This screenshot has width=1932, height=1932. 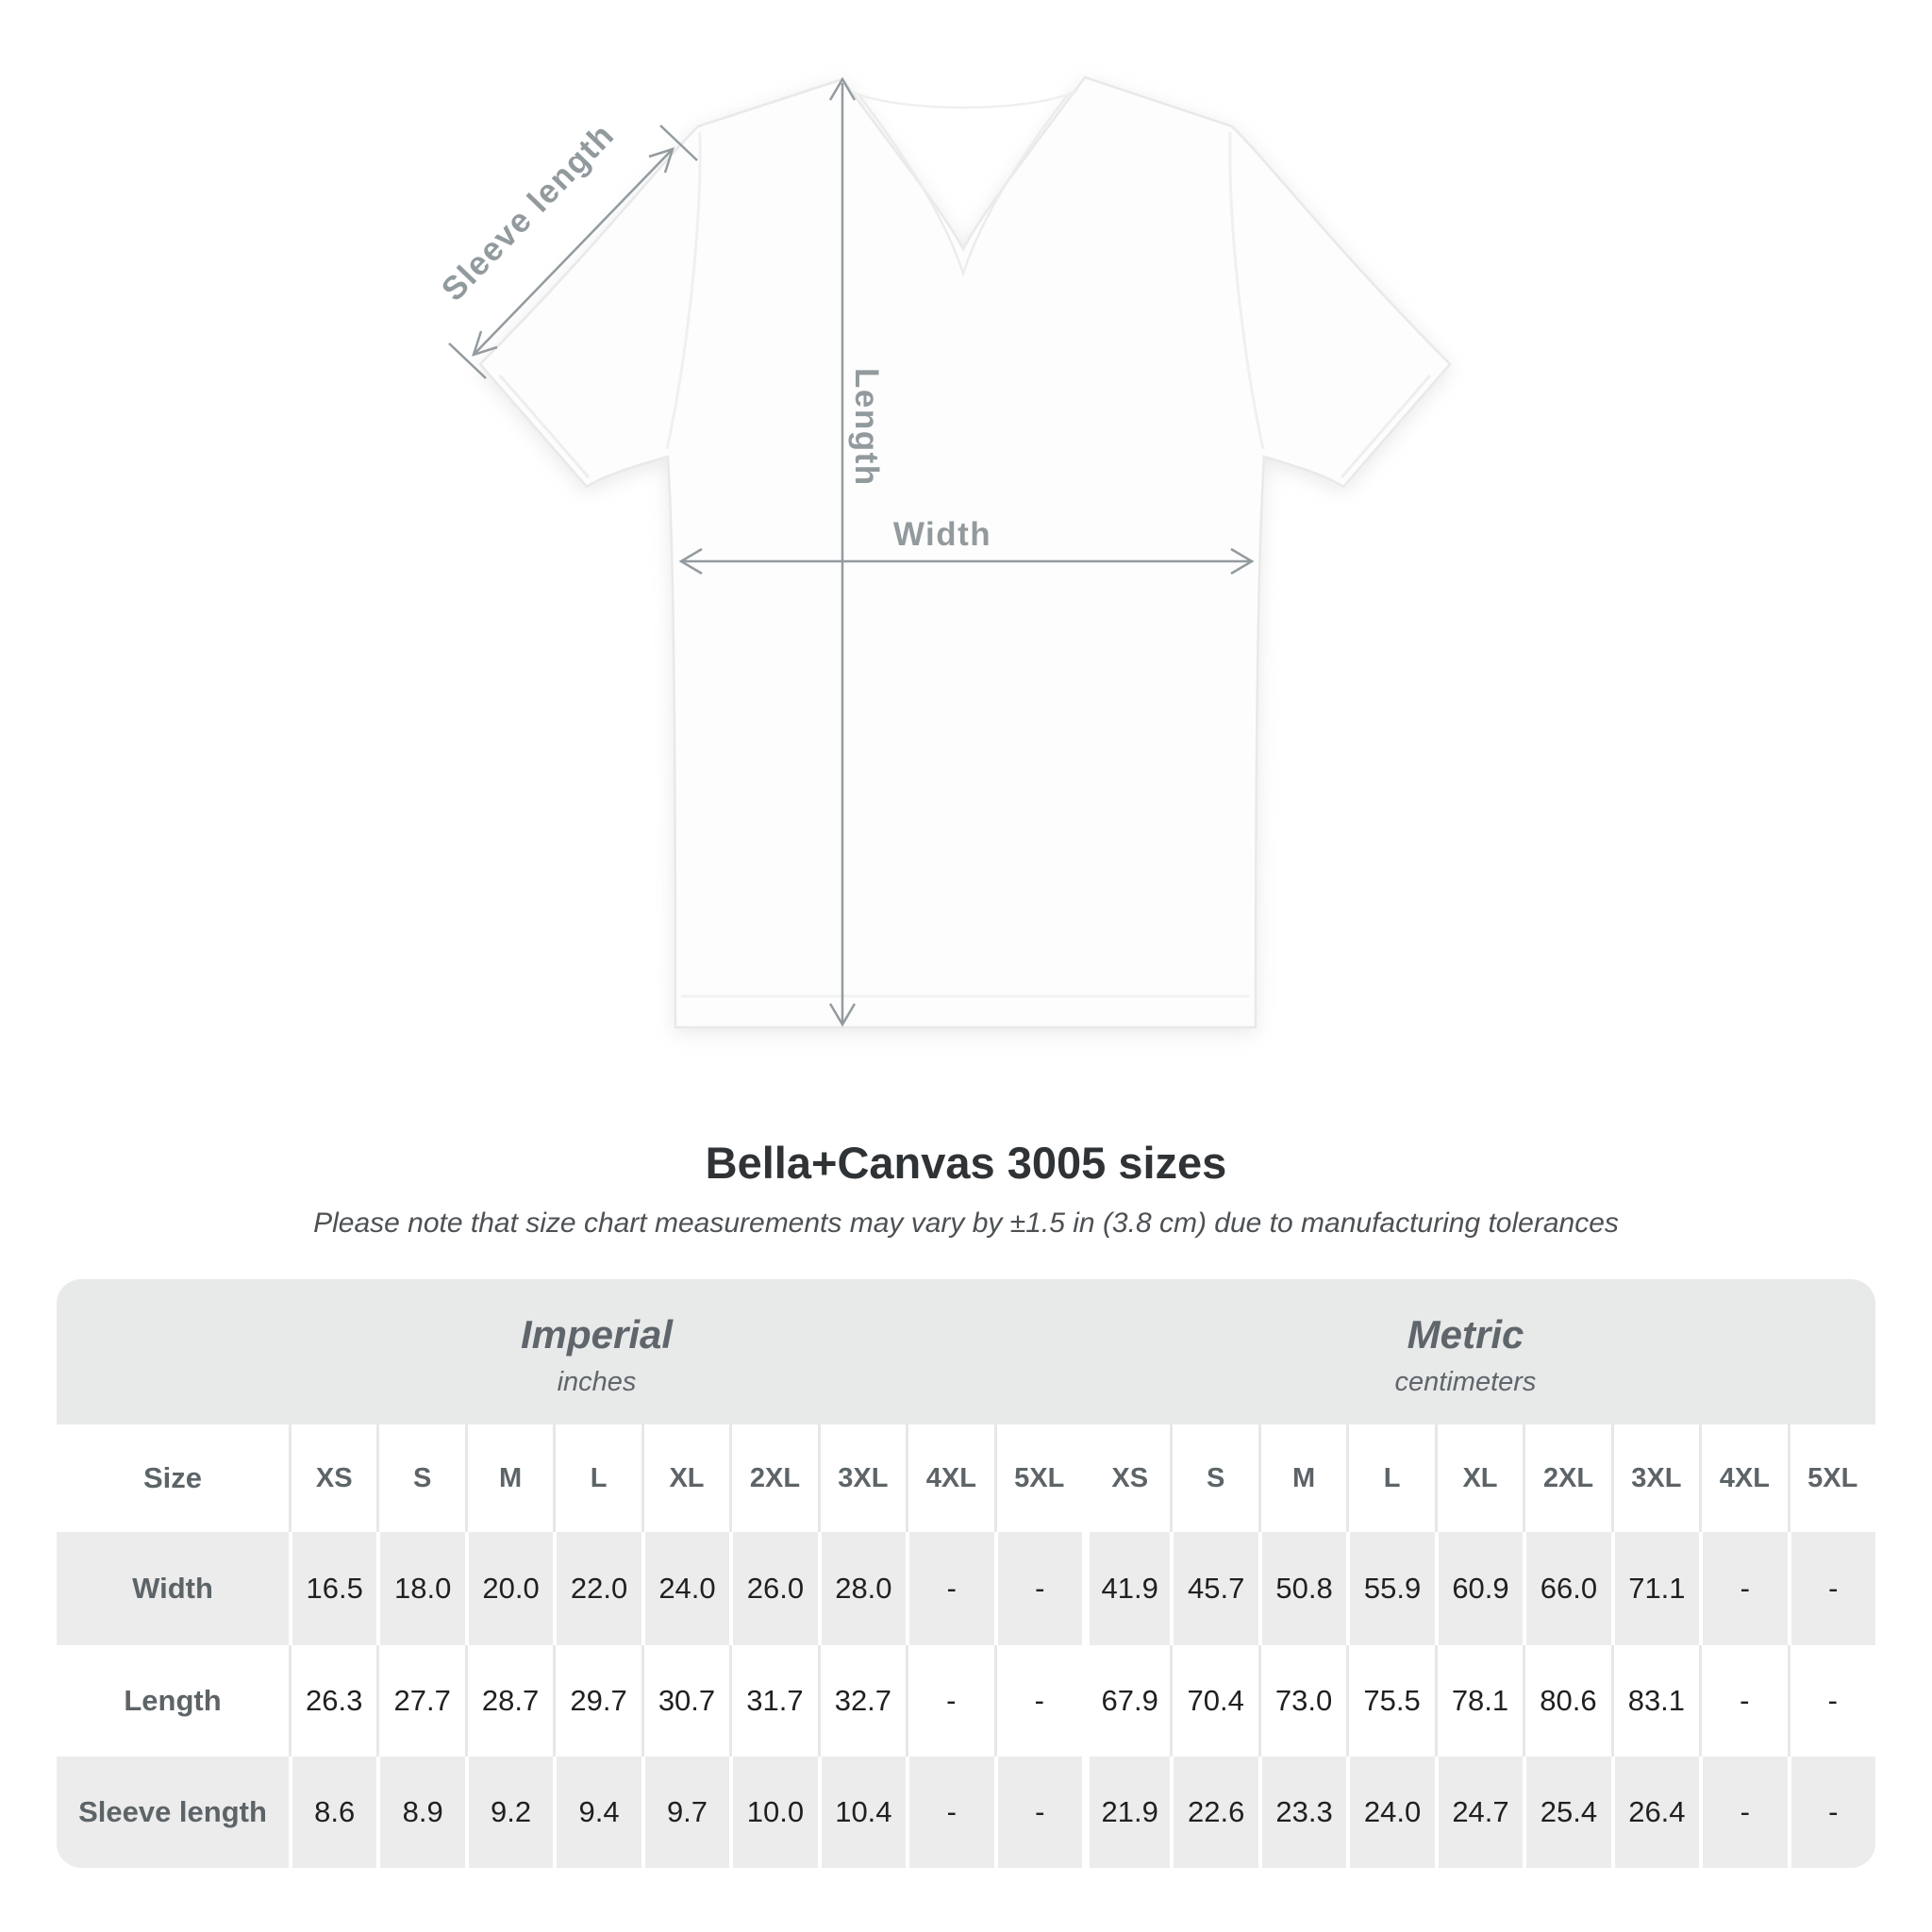 What do you see at coordinates (1390, 1589) in the screenshot?
I see `value-cell: 55.9` at bounding box center [1390, 1589].